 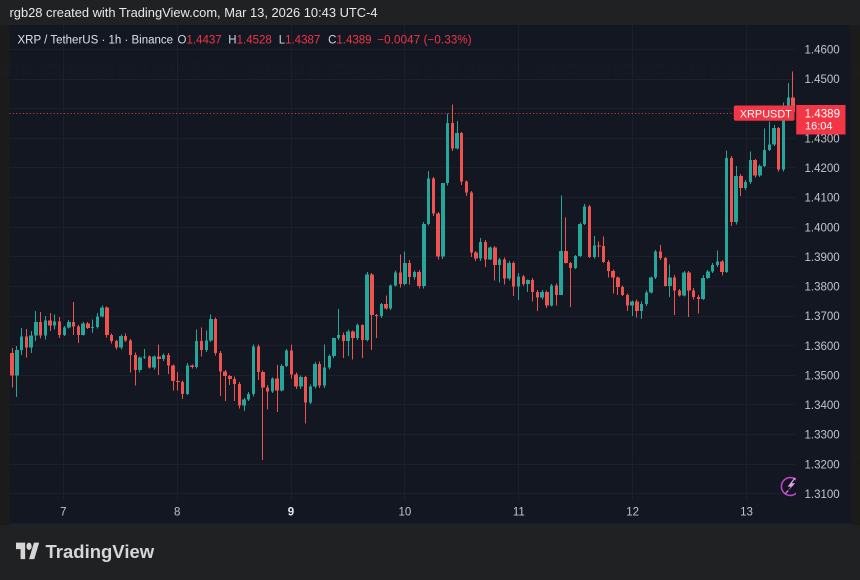 What do you see at coordinates (291, 513) in the screenshot?
I see `svg-text: 9` at bounding box center [291, 513].